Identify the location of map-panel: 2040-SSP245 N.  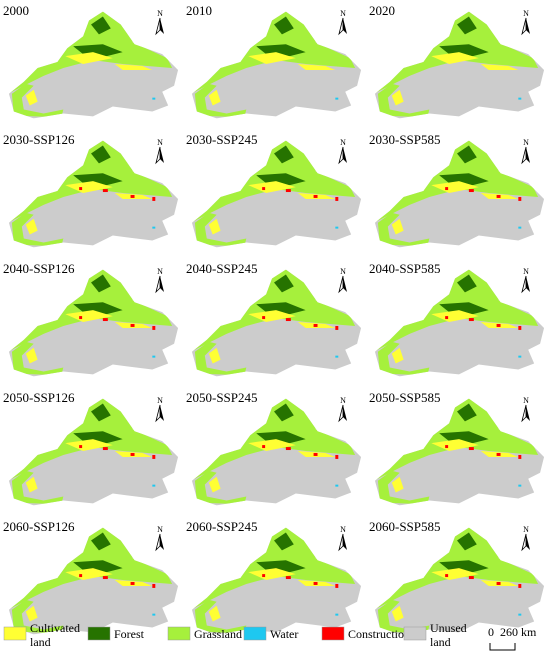
(275, 322).